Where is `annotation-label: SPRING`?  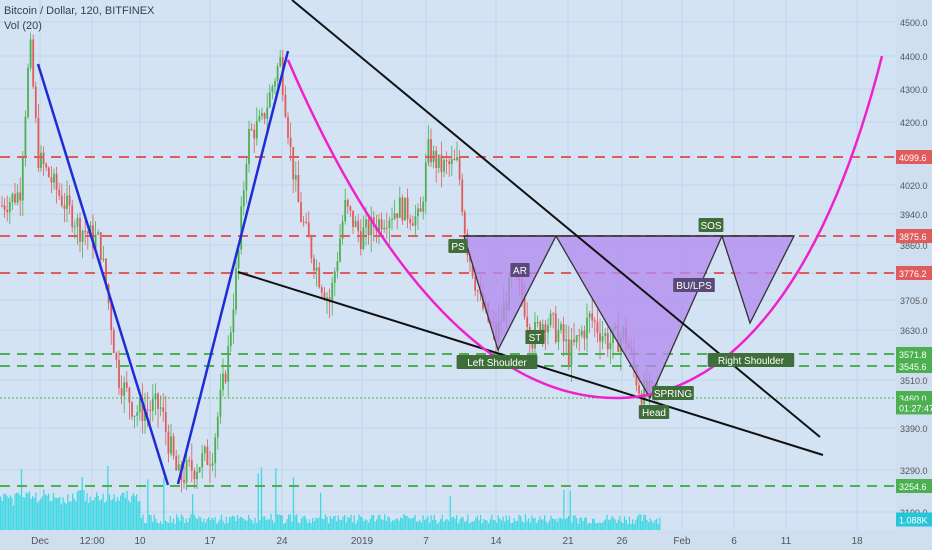
annotation-label: SPRING is located at coordinates (673, 393).